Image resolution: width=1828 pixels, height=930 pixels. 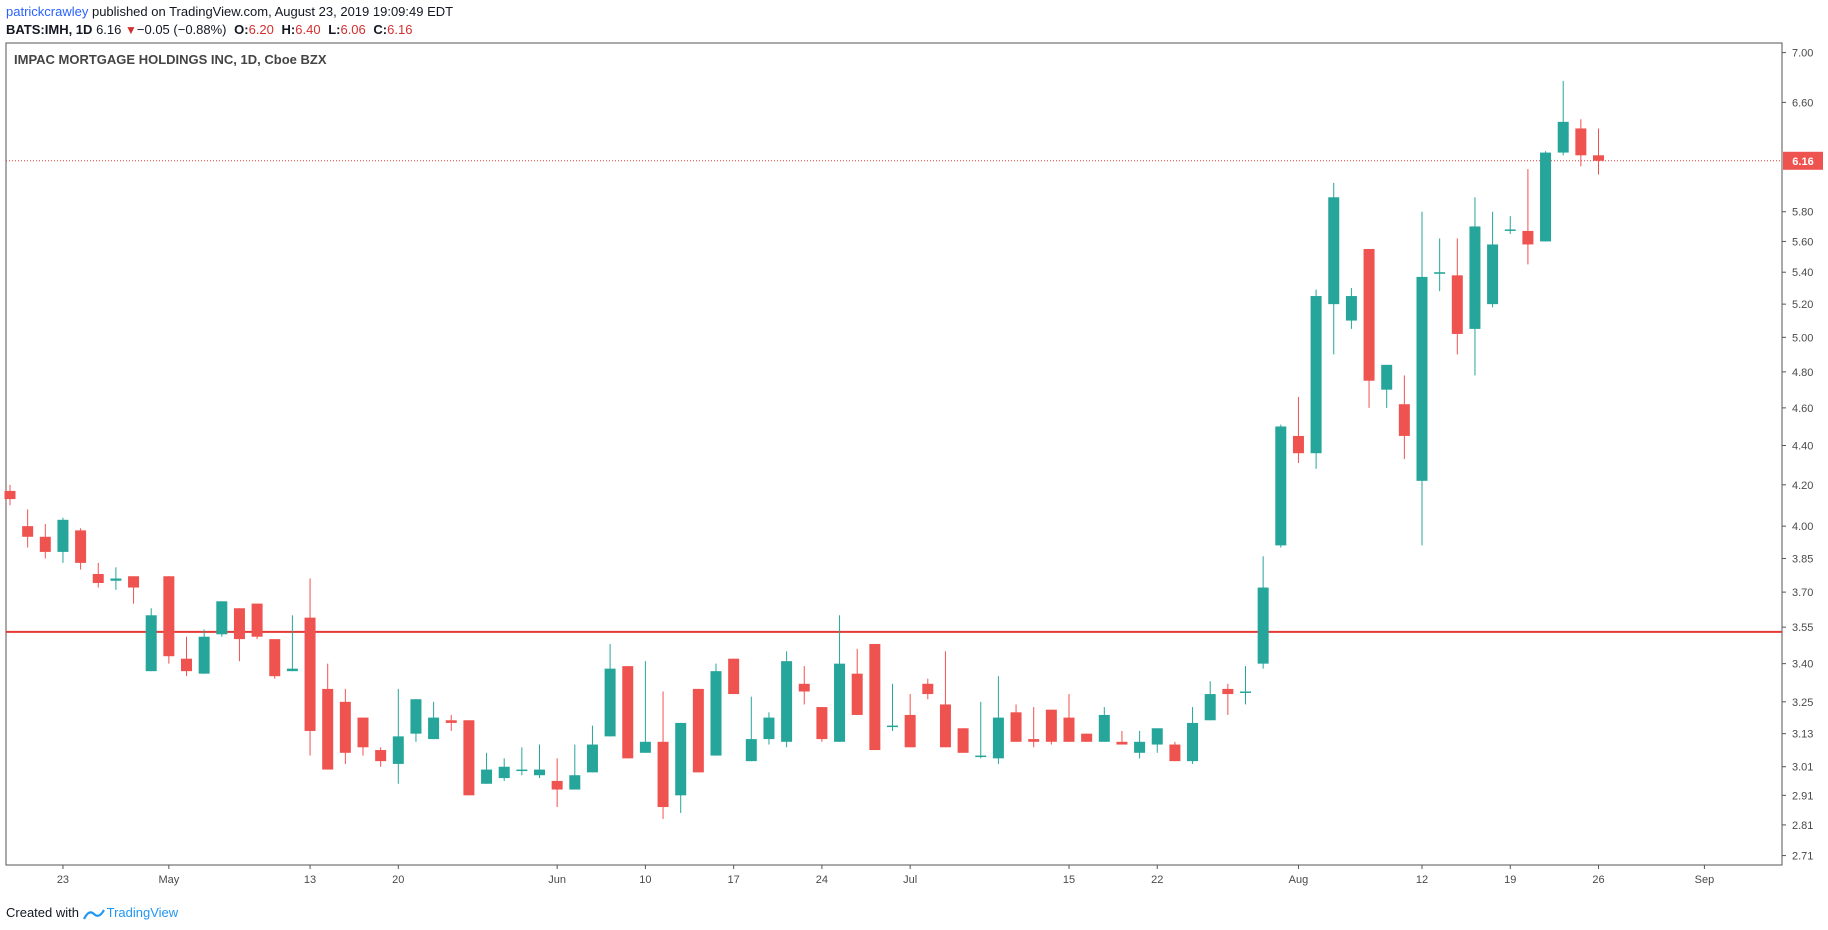 I want to click on tradingview-link: TradingView, so click(x=142, y=912).